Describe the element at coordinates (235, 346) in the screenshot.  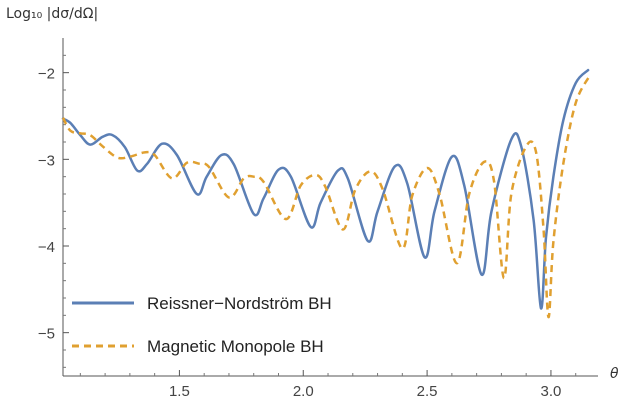
I see `legend-label-magnetic-monopole-bh: Magnetic Monopole BH` at that location.